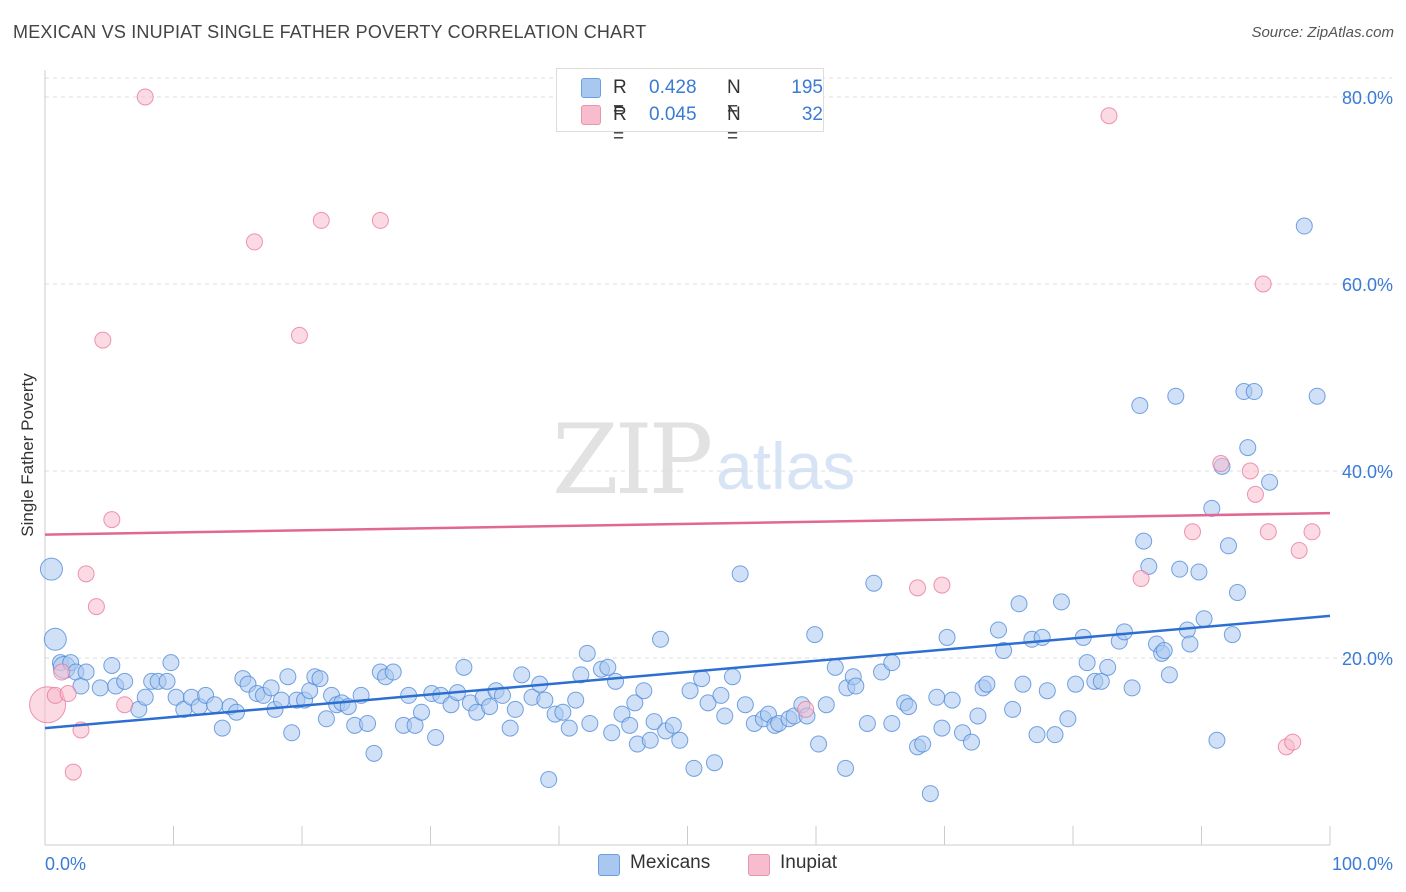 The image size is (1406, 892). What do you see at coordinates (759, 865) in the screenshot?
I see `bottom-legend-swatch-inupiat` at bounding box center [759, 865].